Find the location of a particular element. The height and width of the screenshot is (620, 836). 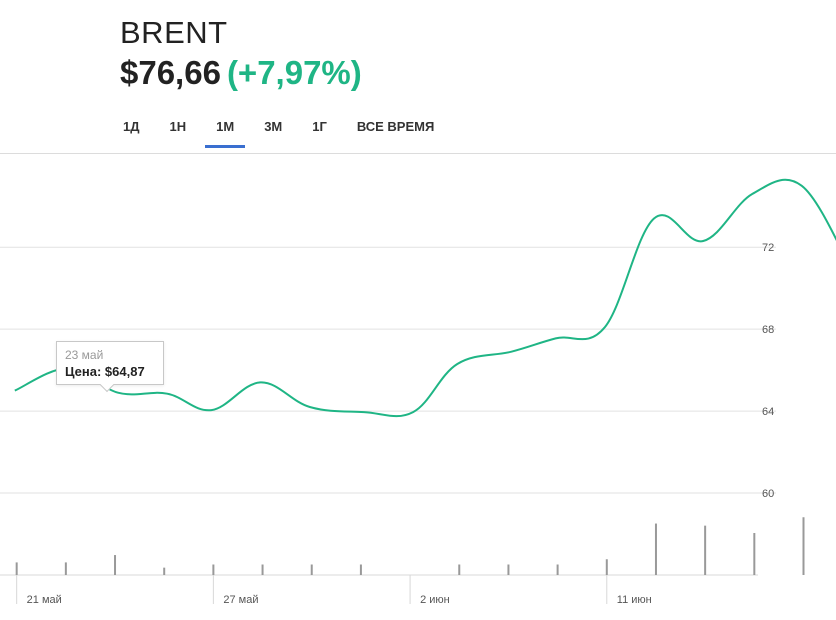

y-tick-label: 72 is located at coordinates (768, 248).